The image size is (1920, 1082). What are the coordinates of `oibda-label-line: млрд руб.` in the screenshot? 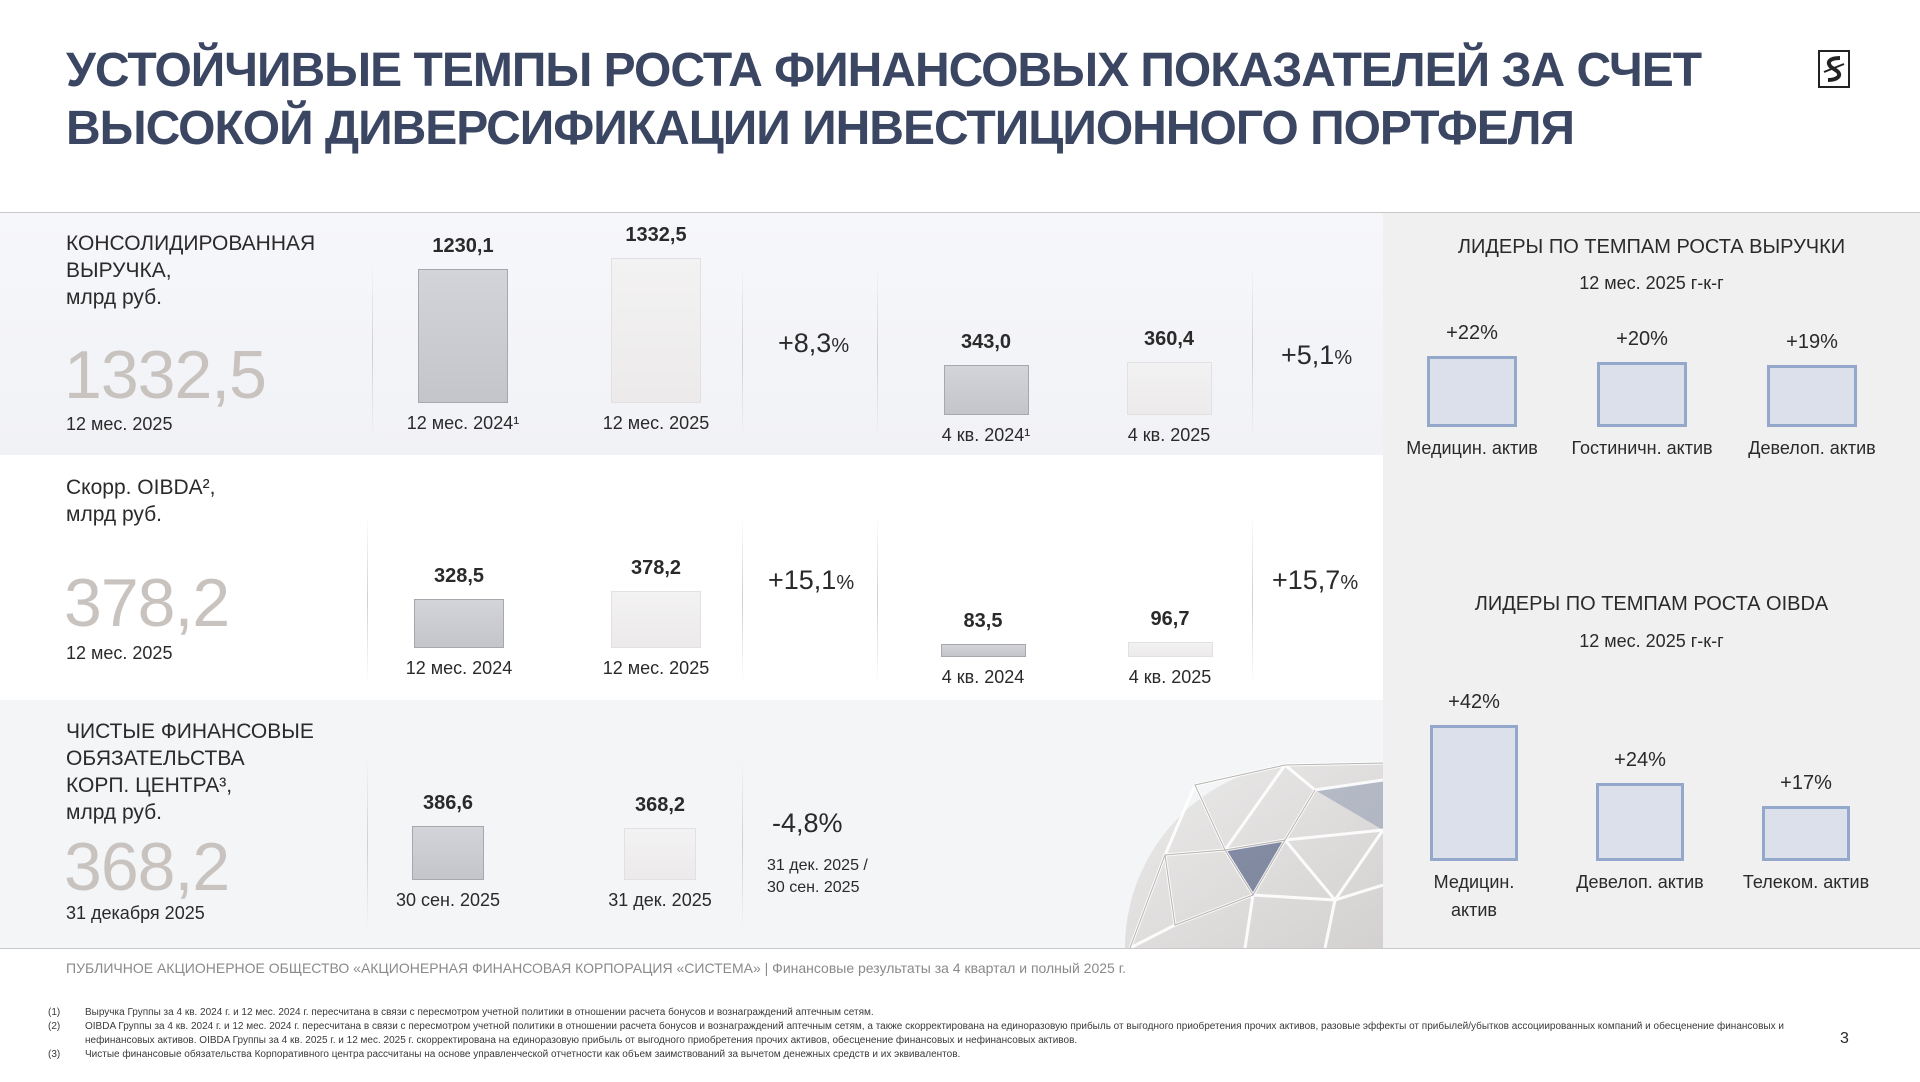 It's located at (114, 514).